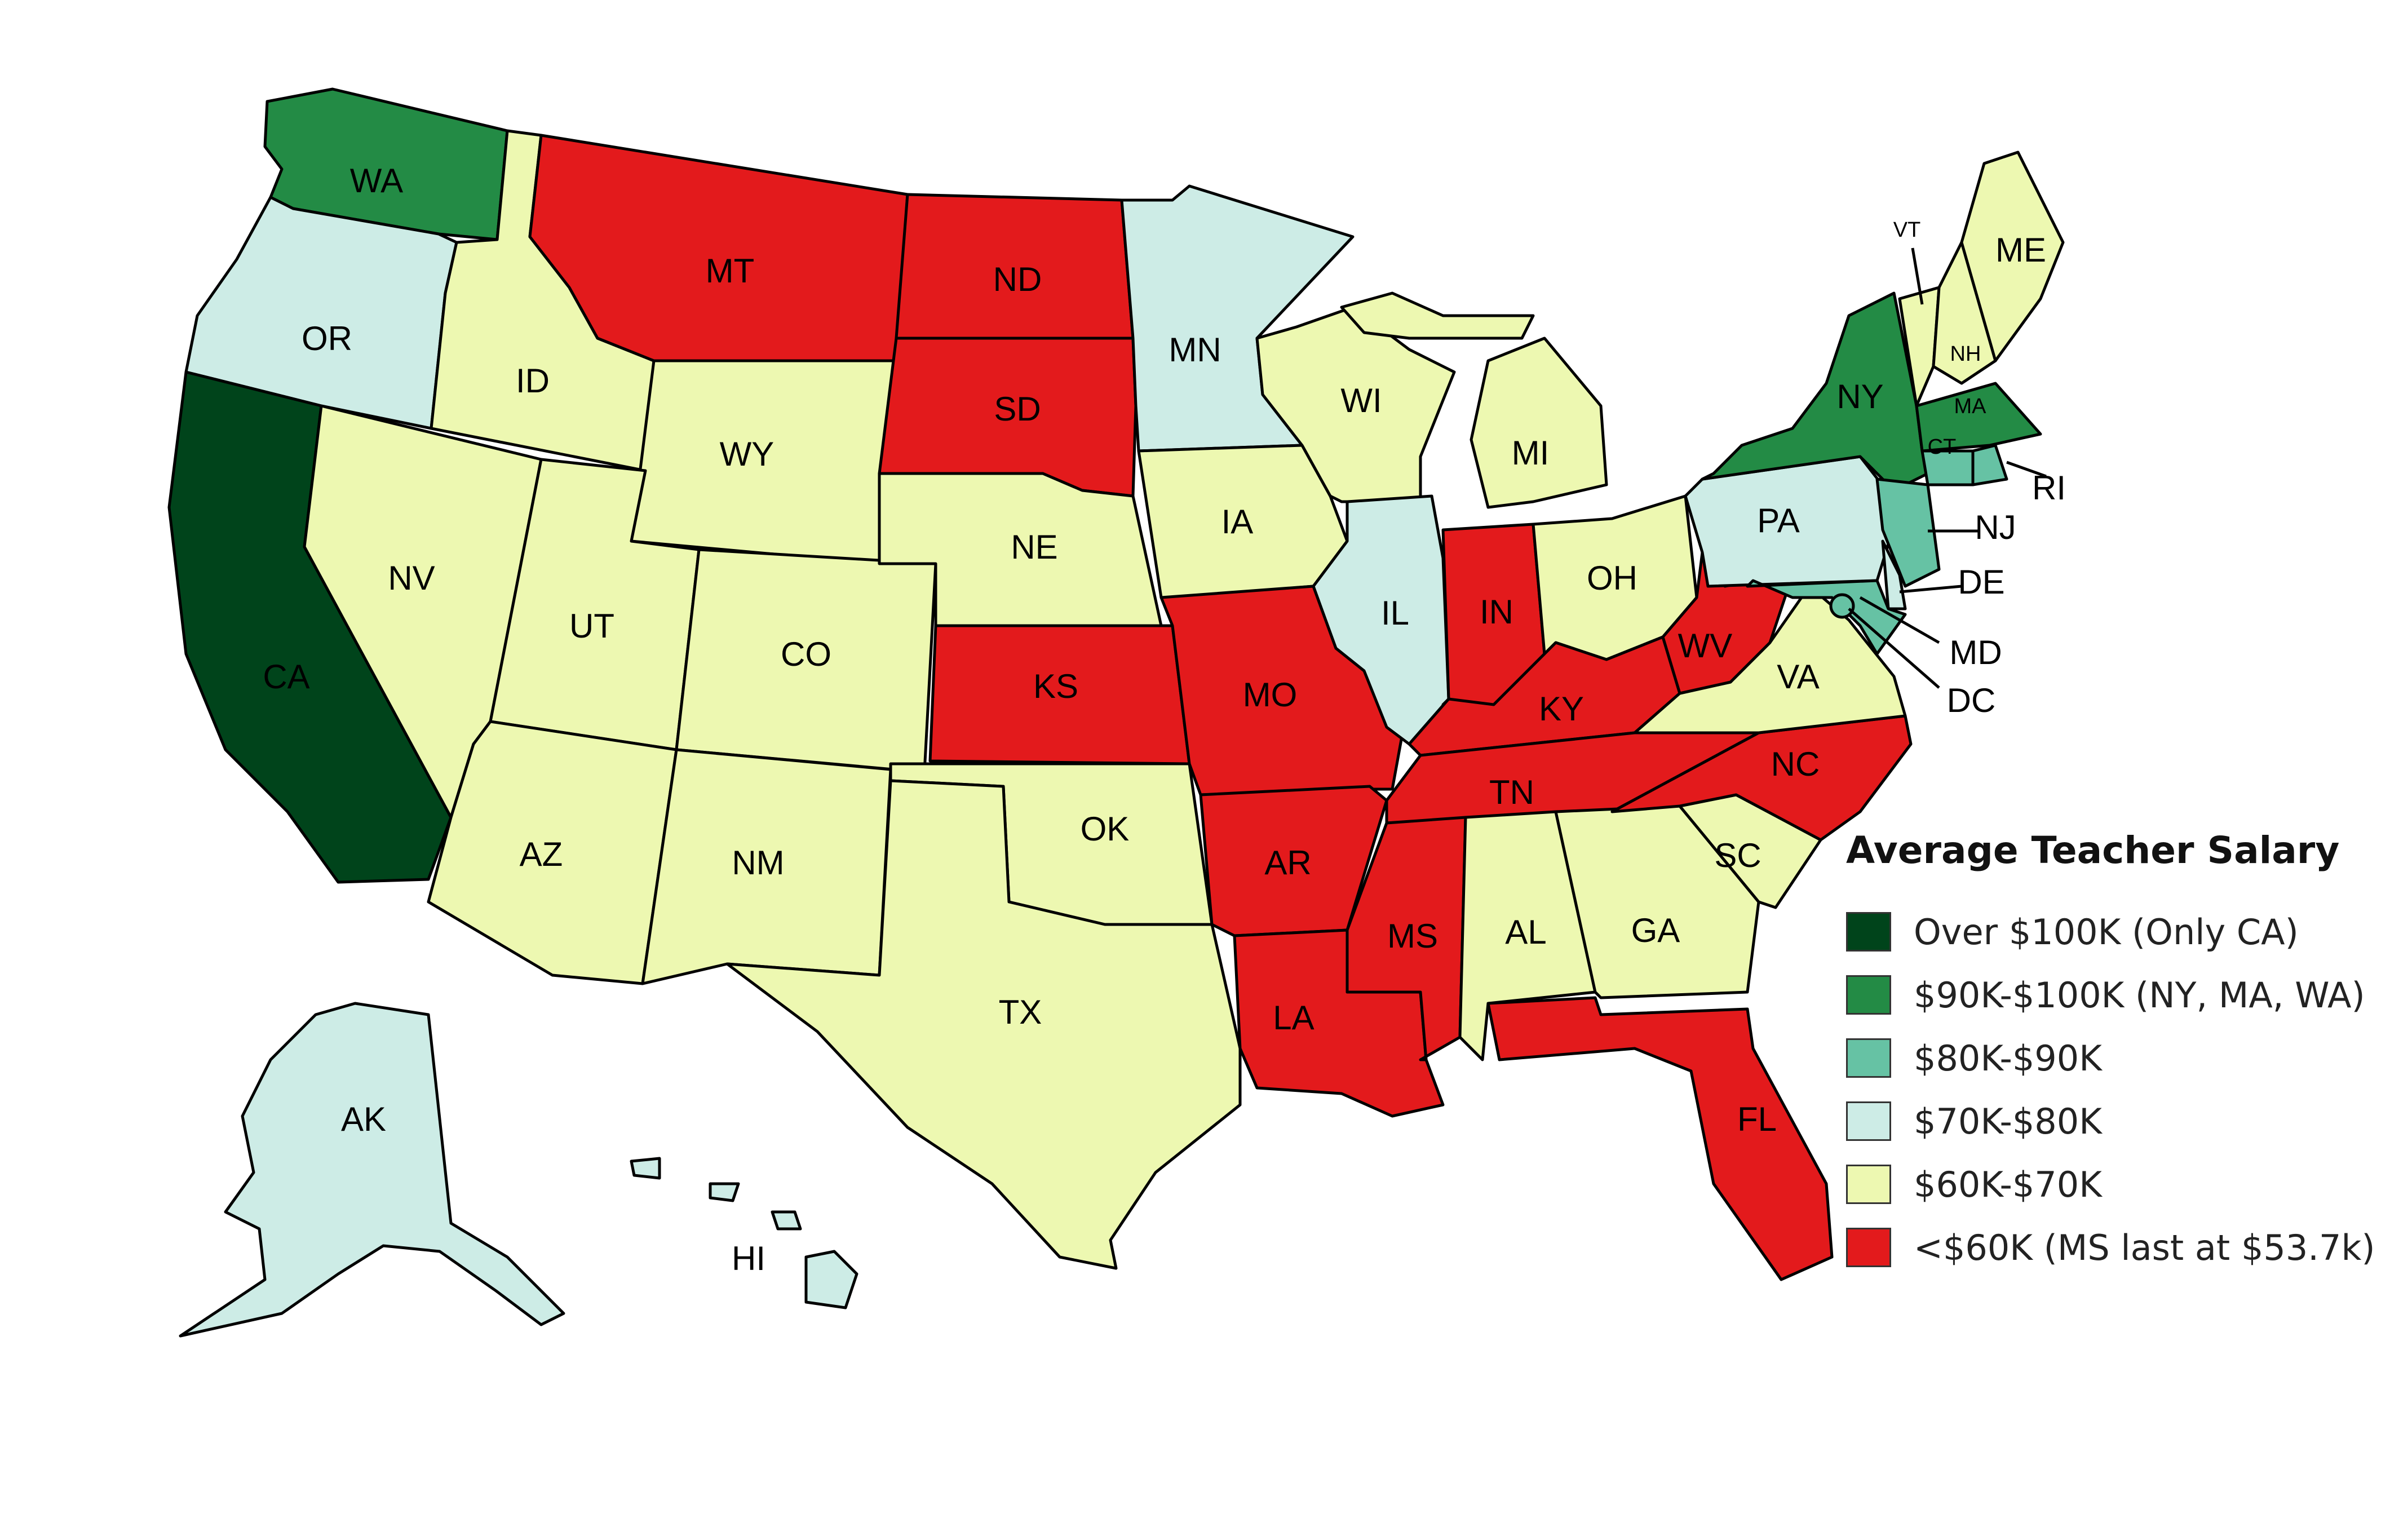  I want to click on state-label-nd: ND, so click(1017, 279).